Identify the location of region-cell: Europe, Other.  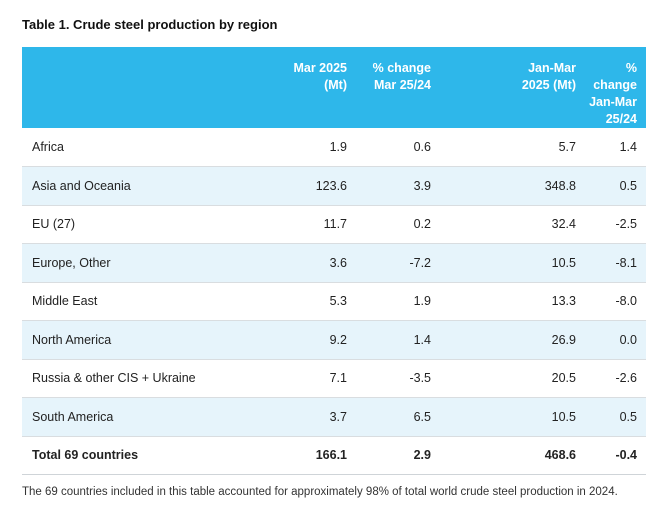
(137, 263).